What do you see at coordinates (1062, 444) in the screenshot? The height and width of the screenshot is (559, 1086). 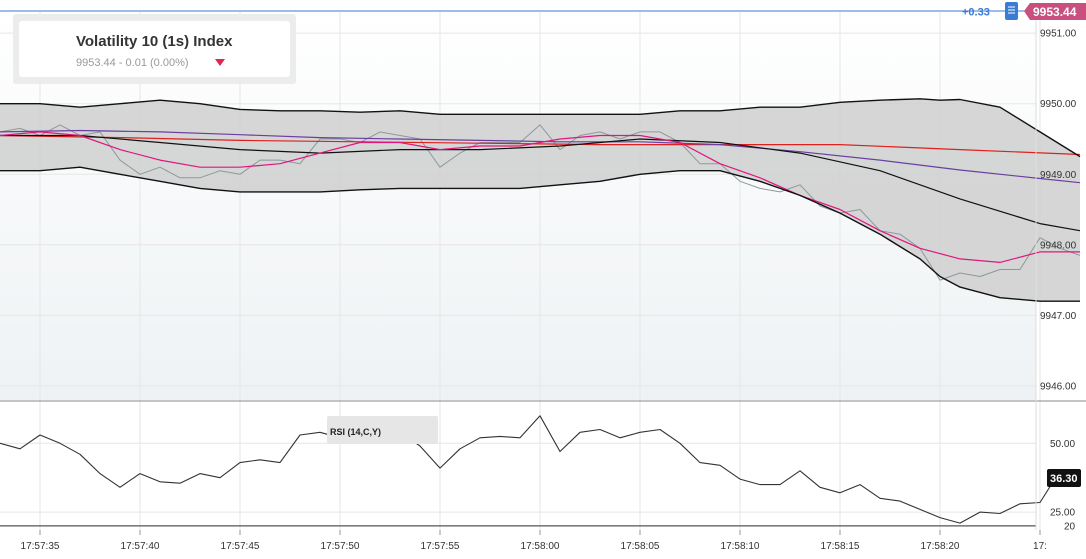 I see `rsi-y-tick-label: 50.00` at bounding box center [1062, 444].